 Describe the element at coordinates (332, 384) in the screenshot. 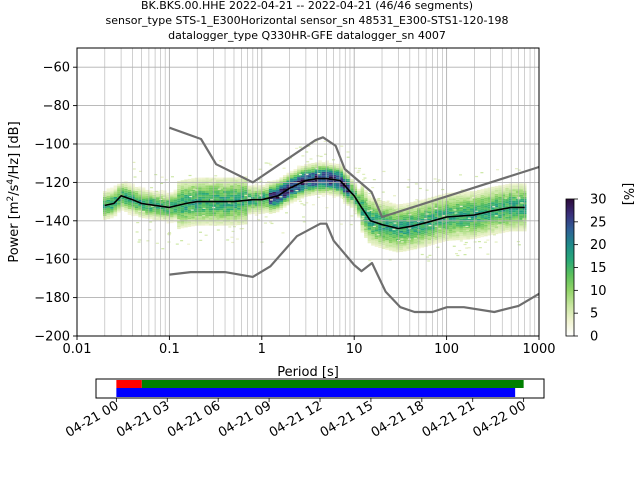

I see `coverage-bar` at that location.